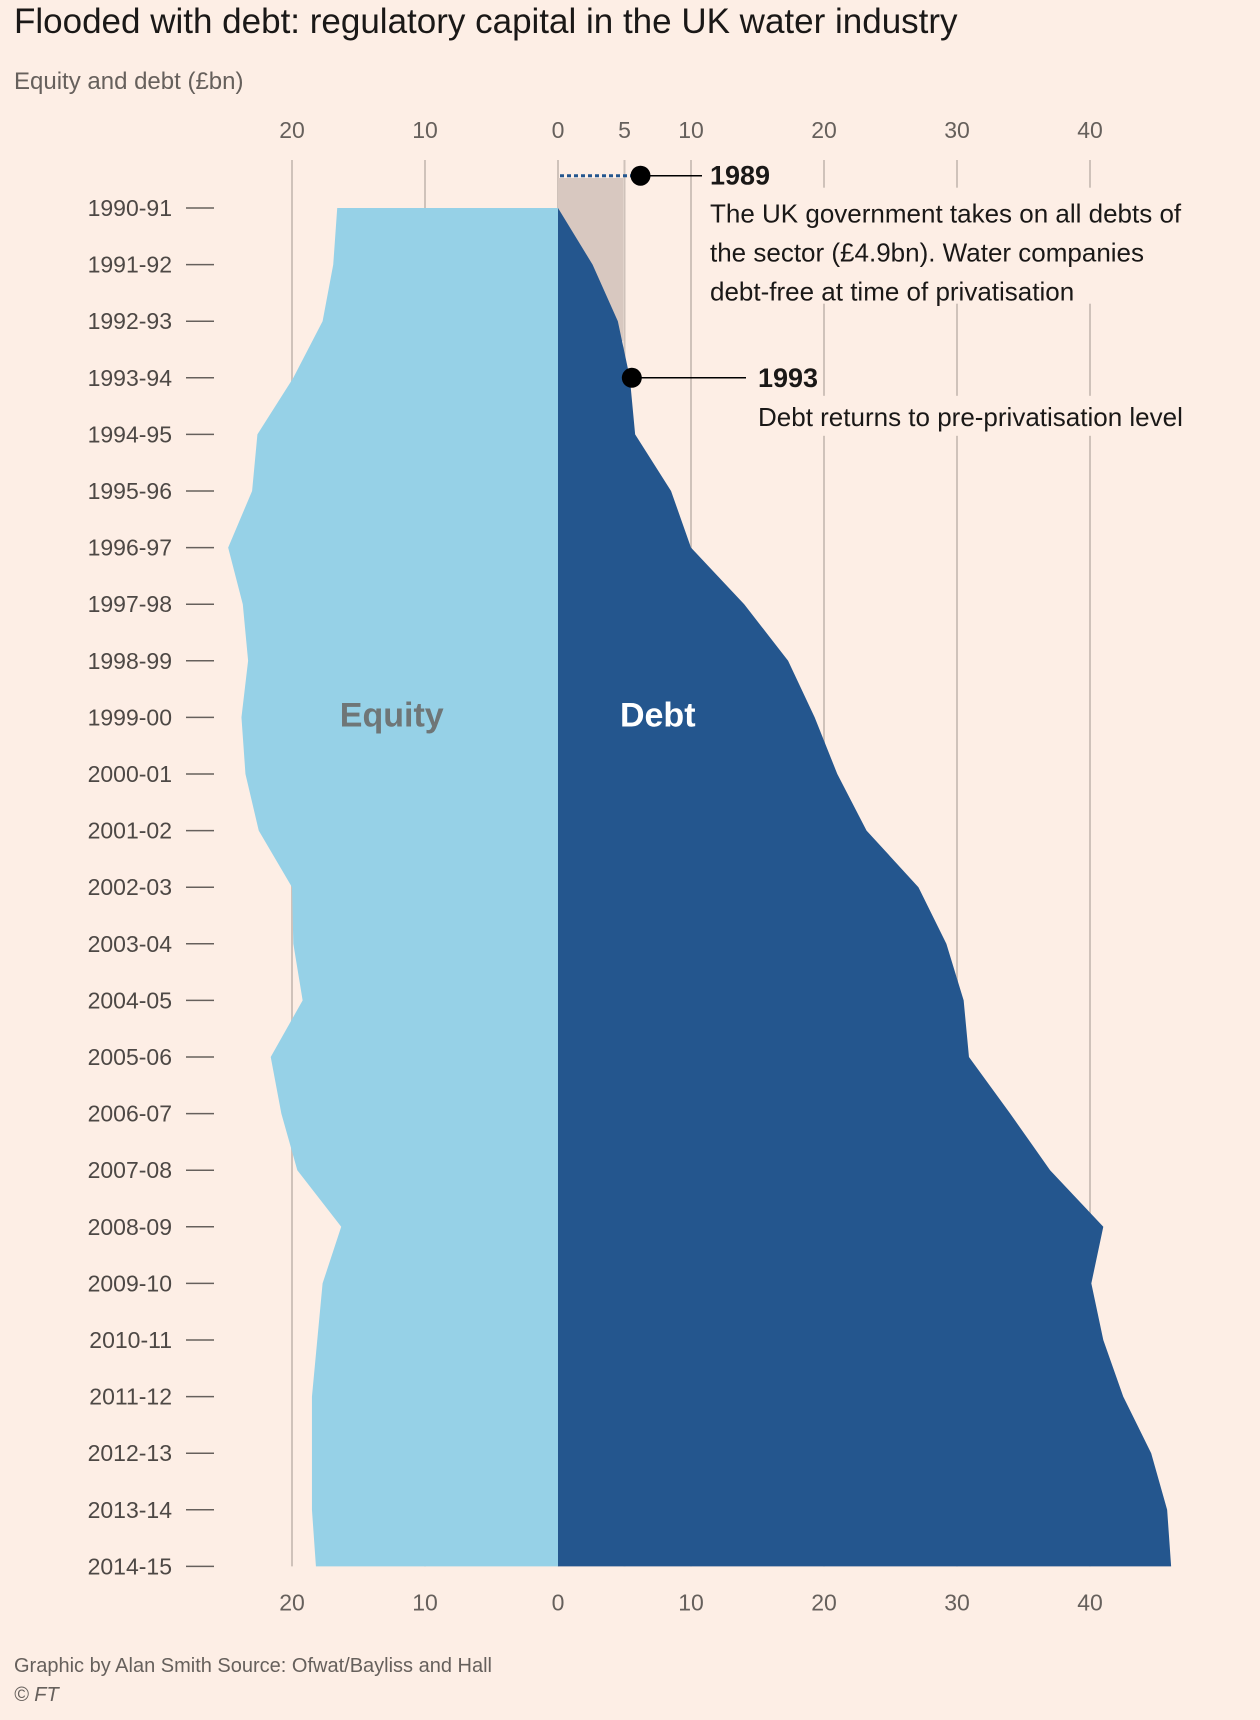 The width and height of the screenshot is (1260, 1720). Describe the element at coordinates (36, 1695) in the screenshot. I see `footer-copyright: © FT` at that location.